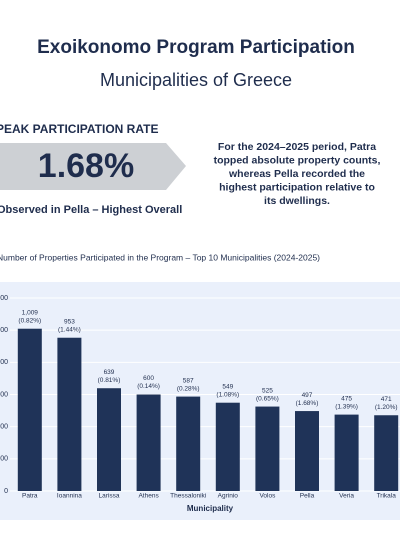 The width and height of the screenshot is (400, 533). Describe the element at coordinates (69, 321) in the screenshot. I see `value-label: 953` at that location.